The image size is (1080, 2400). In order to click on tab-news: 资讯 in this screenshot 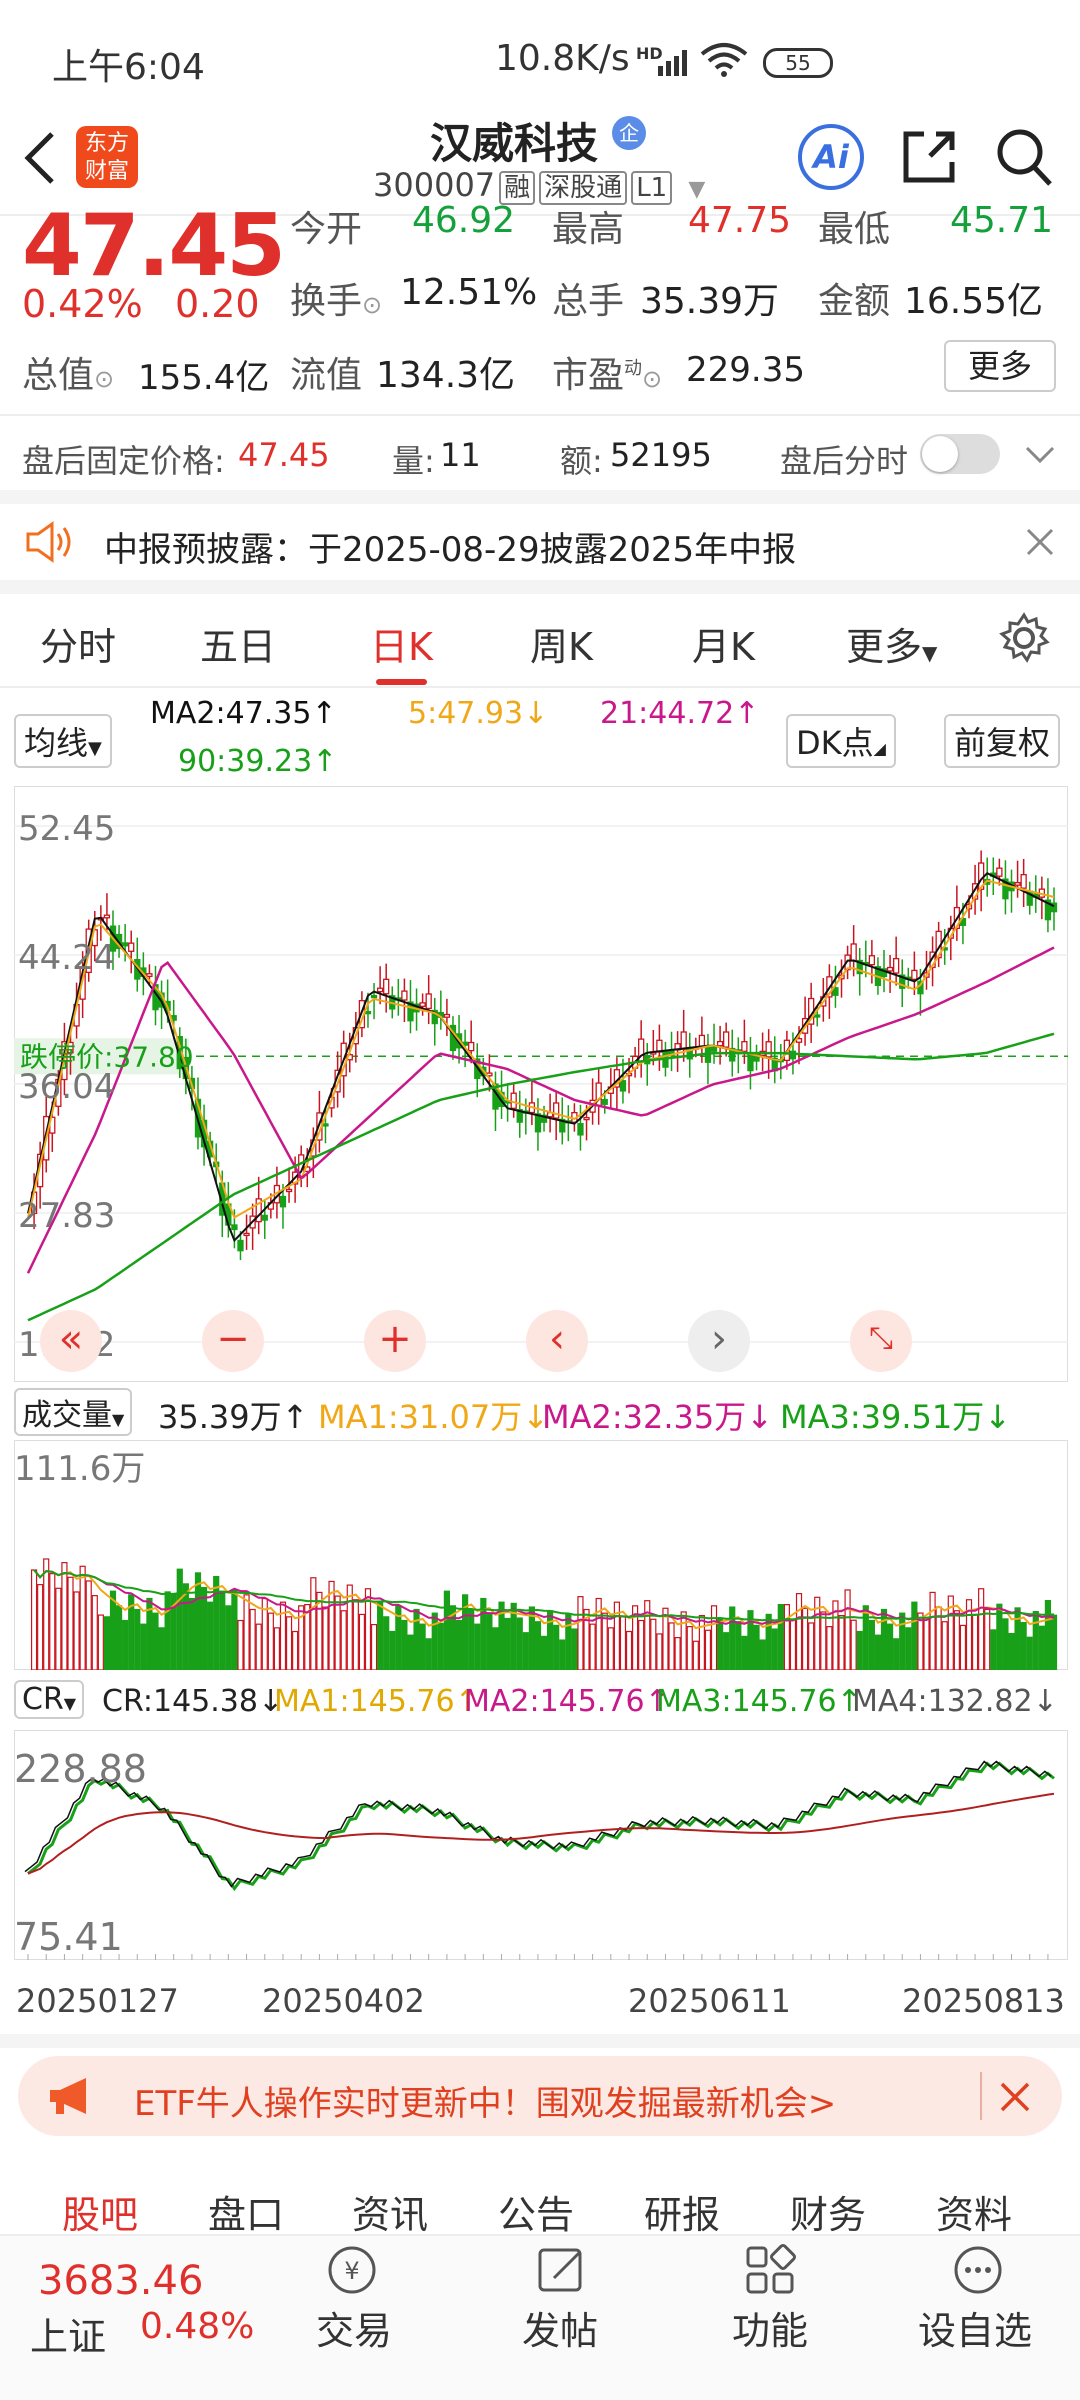, I will do `click(390, 2215)`.